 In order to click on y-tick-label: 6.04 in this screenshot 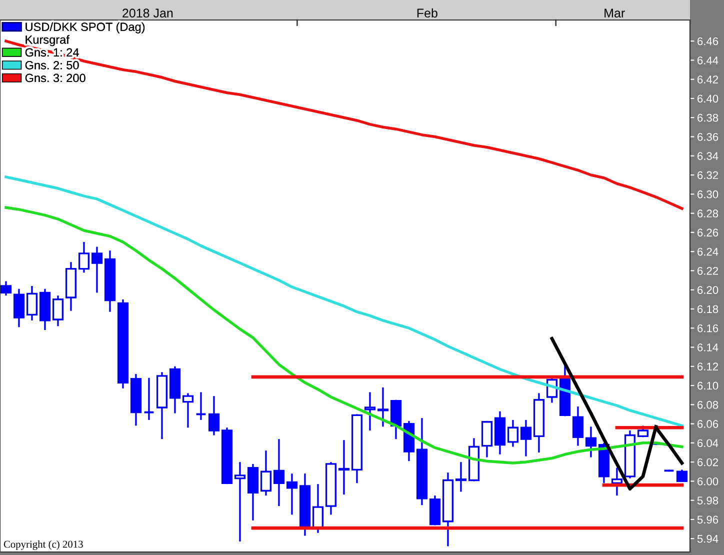, I will do `click(708, 443)`.